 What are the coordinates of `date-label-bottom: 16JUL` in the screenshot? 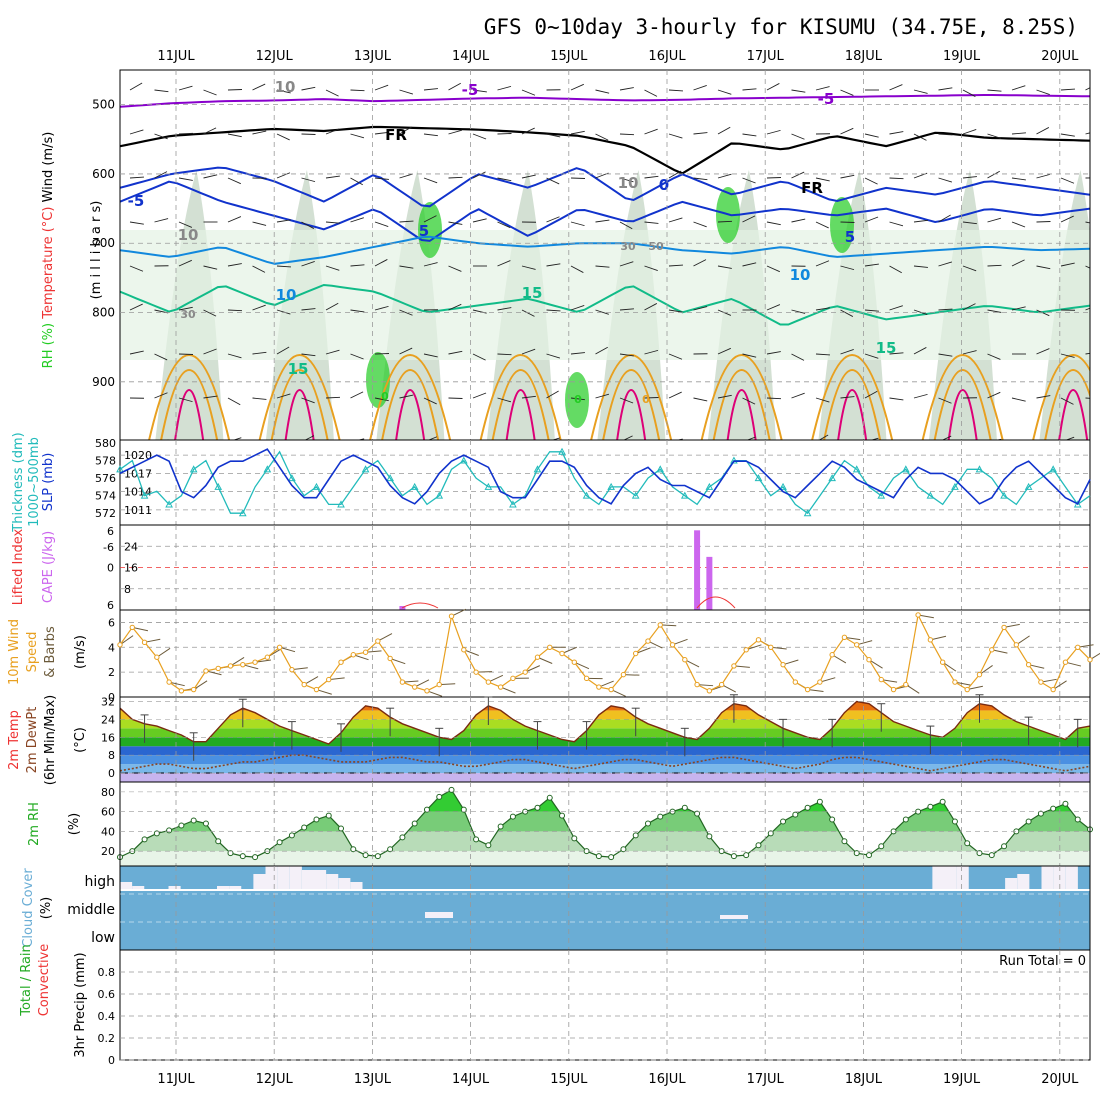 It's located at (667, 1079).